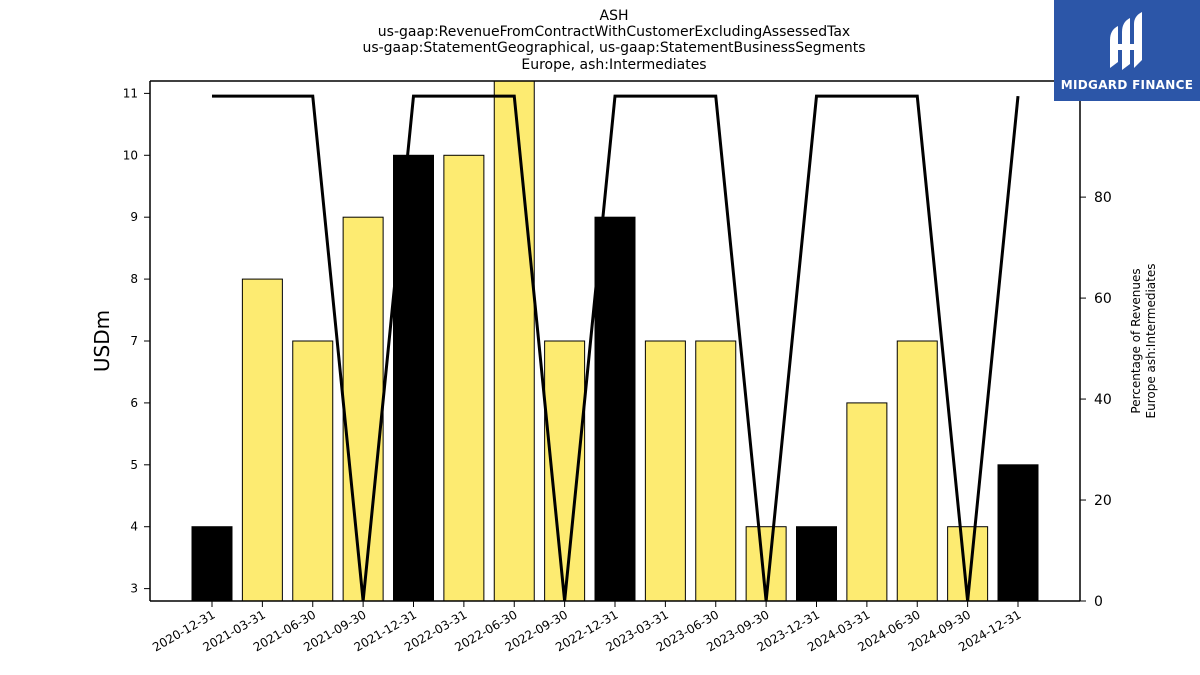 This screenshot has height=675, width=1200. Describe the element at coordinates (1103, 198) in the screenshot. I see `y2-tick-label: 80` at that location.